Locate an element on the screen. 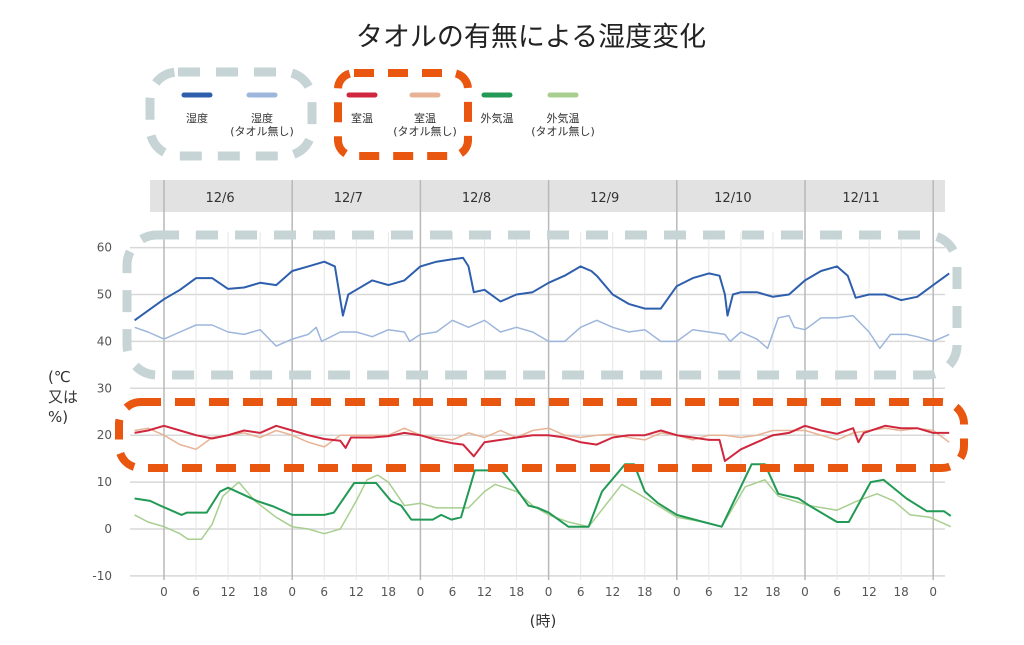  legend-item: 室温 is located at coordinates (362, 108).